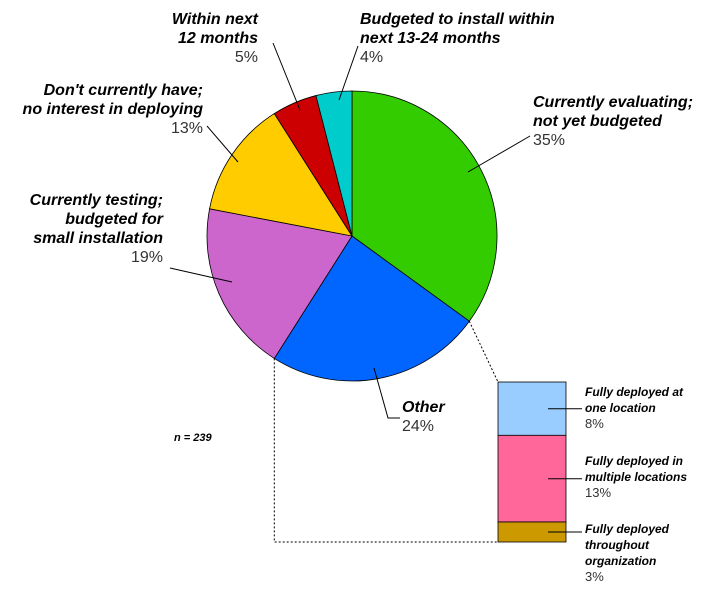  What do you see at coordinates (386, 393) in the screenshot?
I see `leader-line-other` at bounding box center [386, 393].